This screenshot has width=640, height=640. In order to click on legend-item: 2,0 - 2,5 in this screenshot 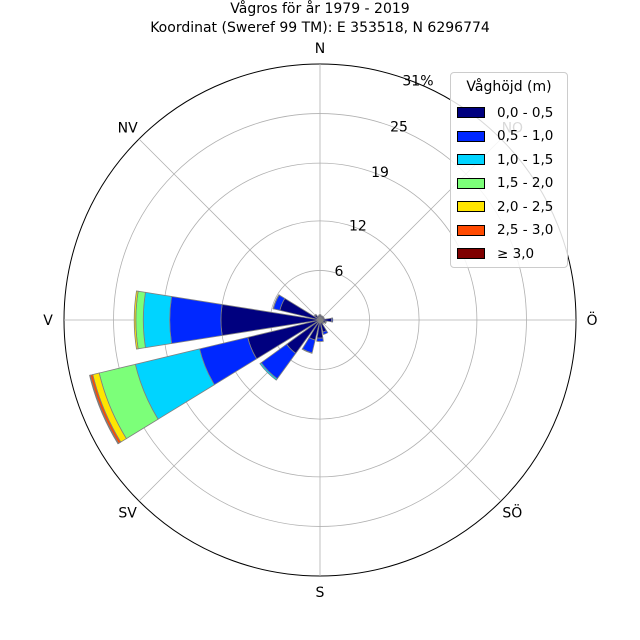, I will do `click(509, 207)`.